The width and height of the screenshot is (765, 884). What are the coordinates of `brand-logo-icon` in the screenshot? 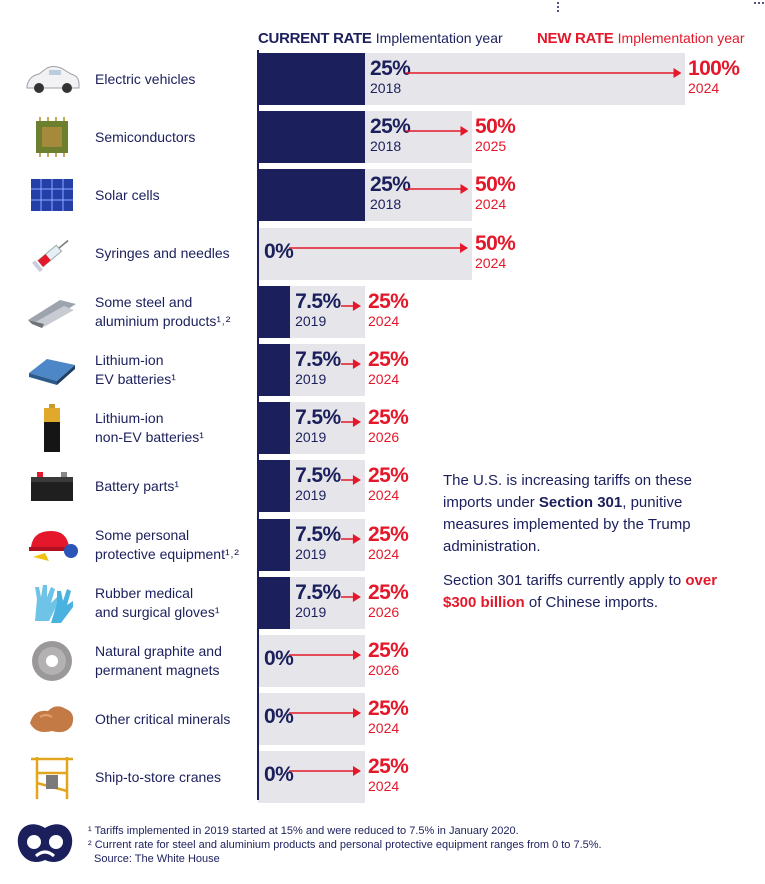 It's located at (45, 843).